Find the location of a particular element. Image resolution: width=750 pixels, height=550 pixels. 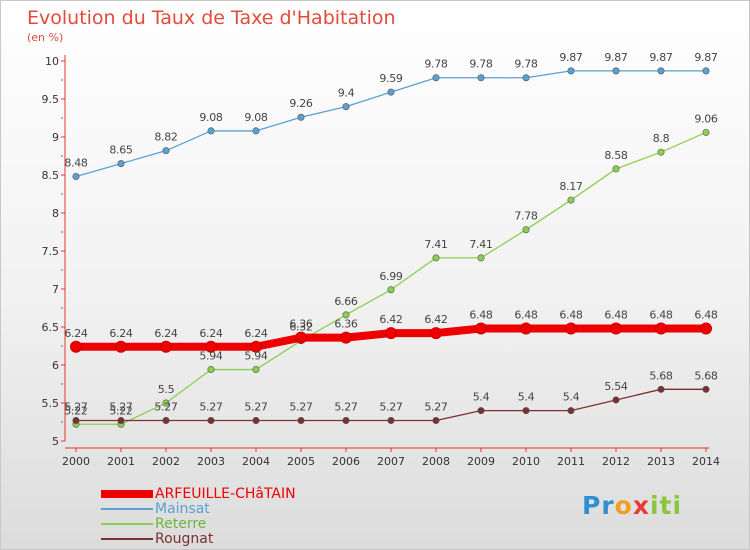

legend-label: ARFEUILLE-CHâTAIN is located at coordinates (225, 494).